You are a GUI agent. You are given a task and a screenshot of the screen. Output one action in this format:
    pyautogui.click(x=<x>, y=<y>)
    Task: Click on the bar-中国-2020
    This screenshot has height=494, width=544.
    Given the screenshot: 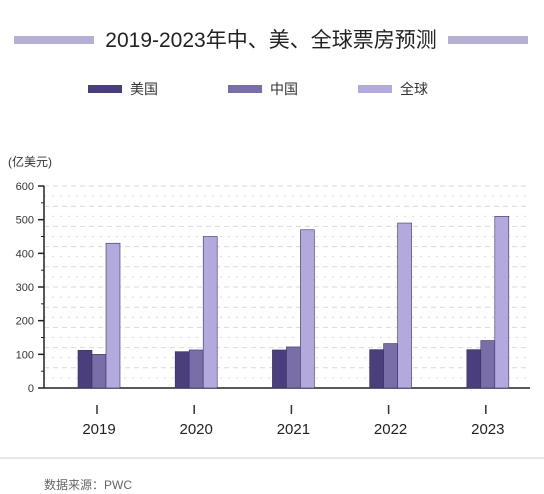 What is the action you would take?
    pyautogui.click(x=196, y=369)
    